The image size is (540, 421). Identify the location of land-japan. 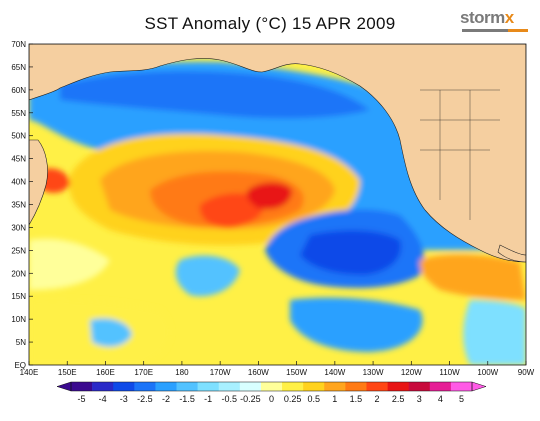
(38, 182).